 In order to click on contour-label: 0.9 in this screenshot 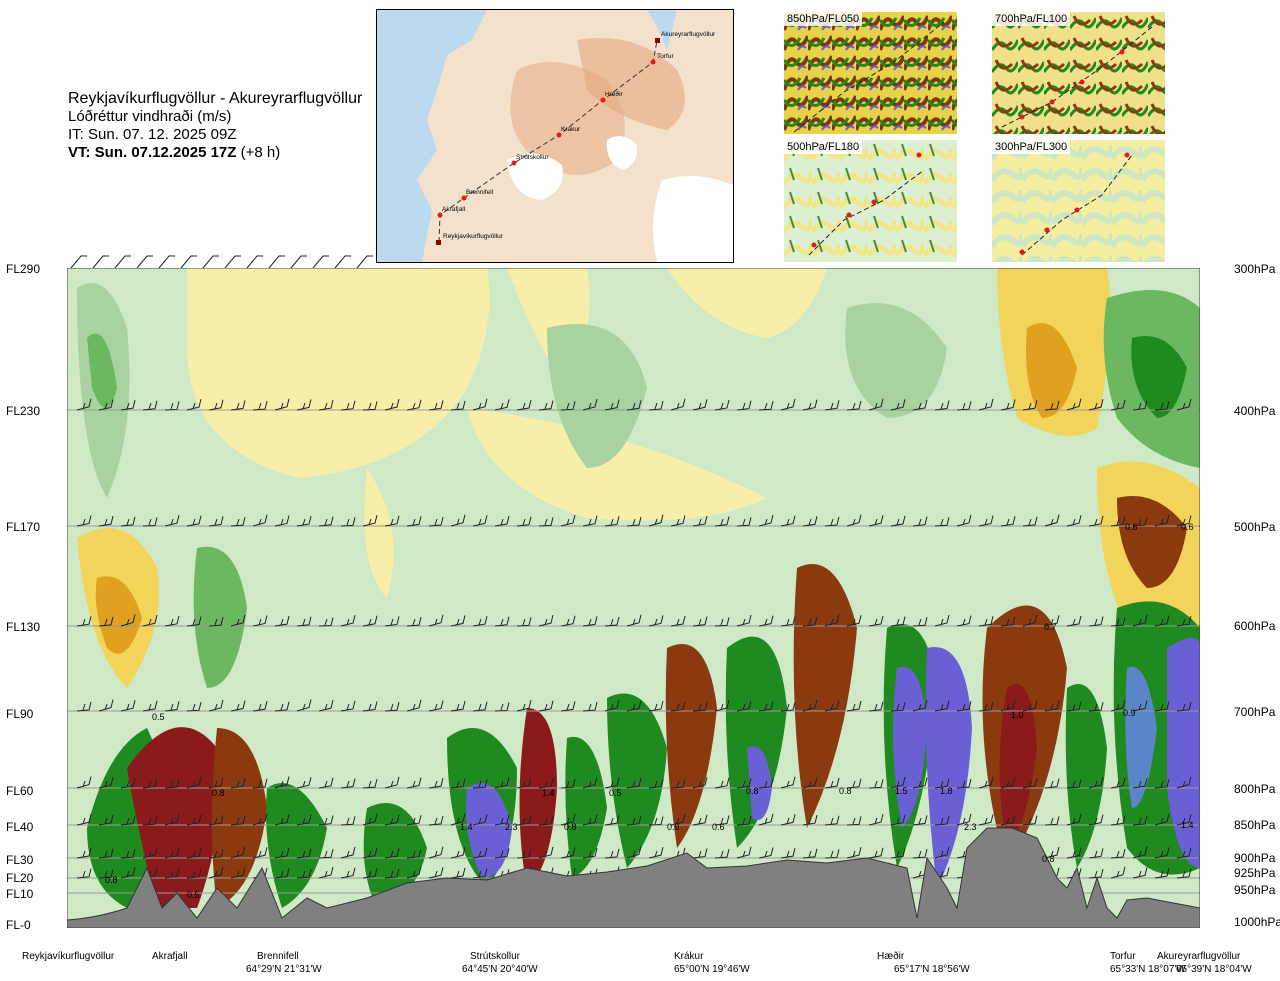, I will do `click(1129, 713)`.